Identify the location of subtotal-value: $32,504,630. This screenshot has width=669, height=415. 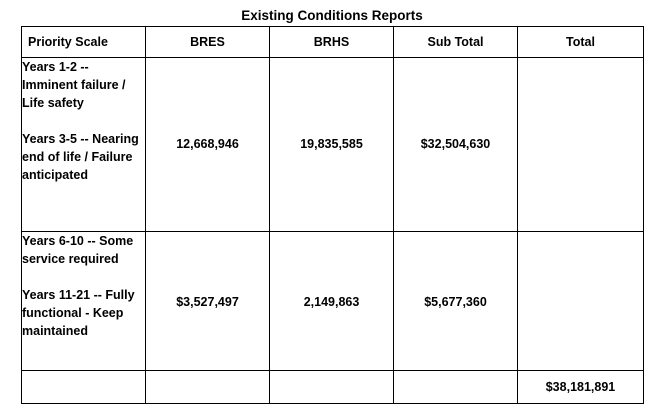
(455, 144).